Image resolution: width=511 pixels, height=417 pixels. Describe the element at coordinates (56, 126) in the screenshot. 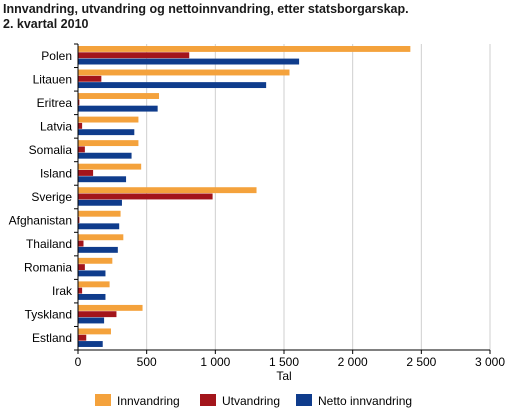

I see `category-label: Latvia` at that location.